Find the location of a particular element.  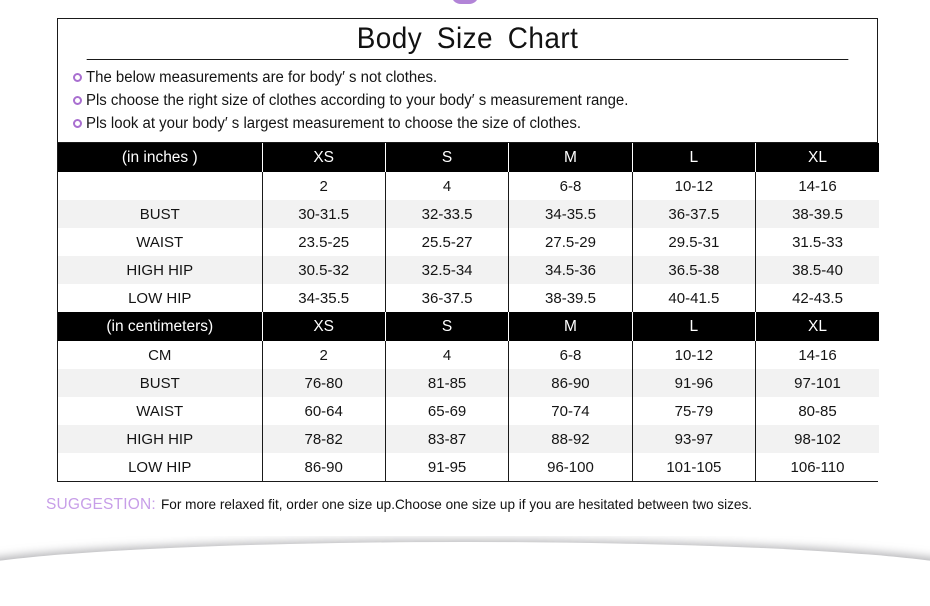

row-label is located at coordinates (160, 186).